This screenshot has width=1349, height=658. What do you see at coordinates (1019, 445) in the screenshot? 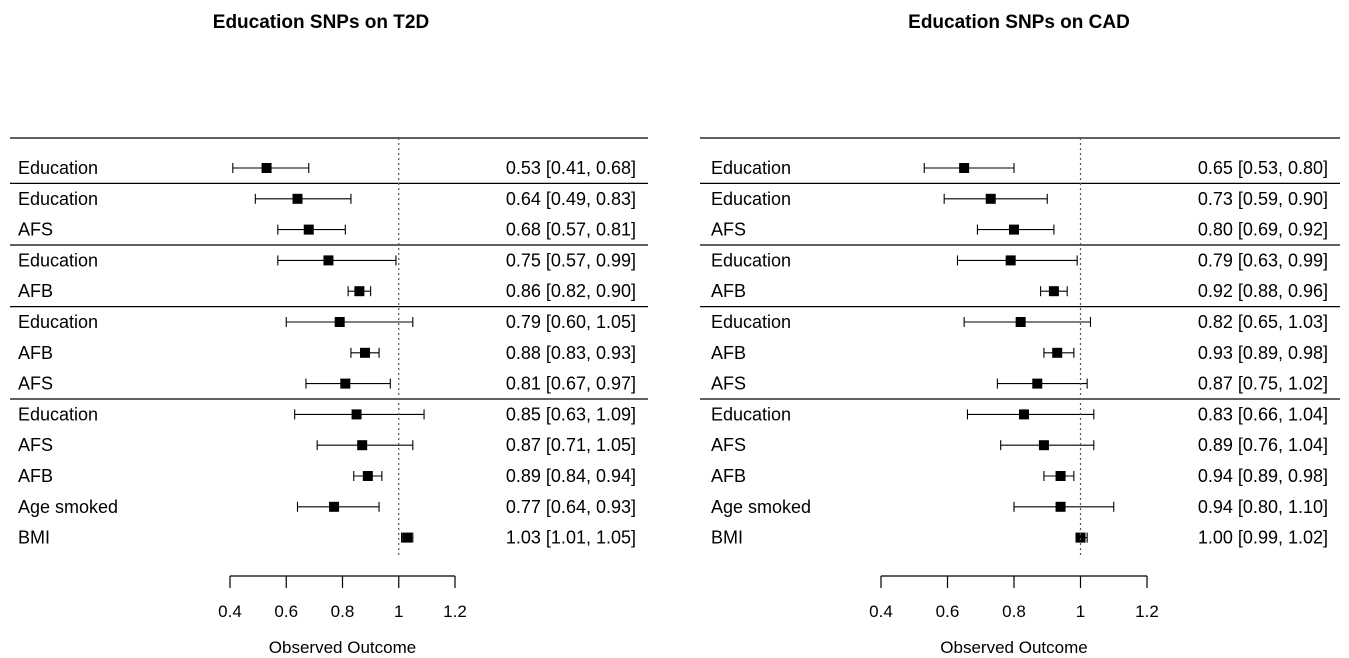
I see `forest-row: AFS 0.89 [0.76, 1.04]` at bounding box center [1019, 445].